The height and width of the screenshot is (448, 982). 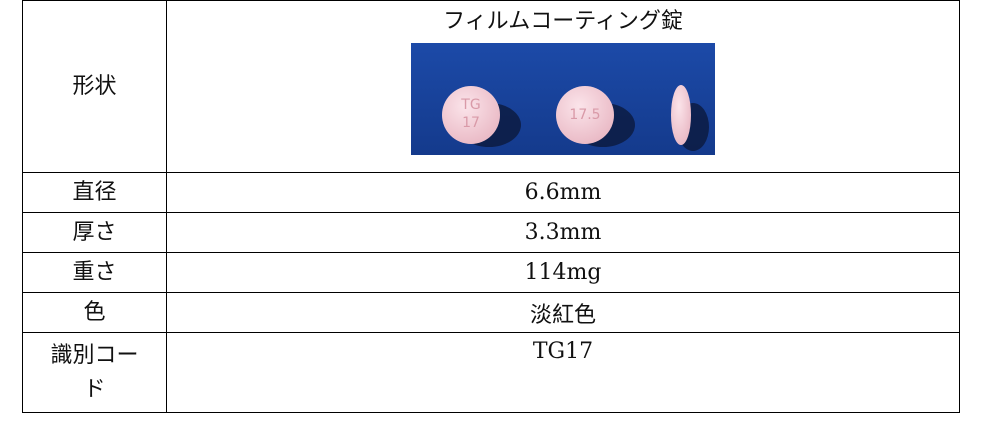 I want to click on value: フィルムコーティング錠, so click(x=563, y=21).